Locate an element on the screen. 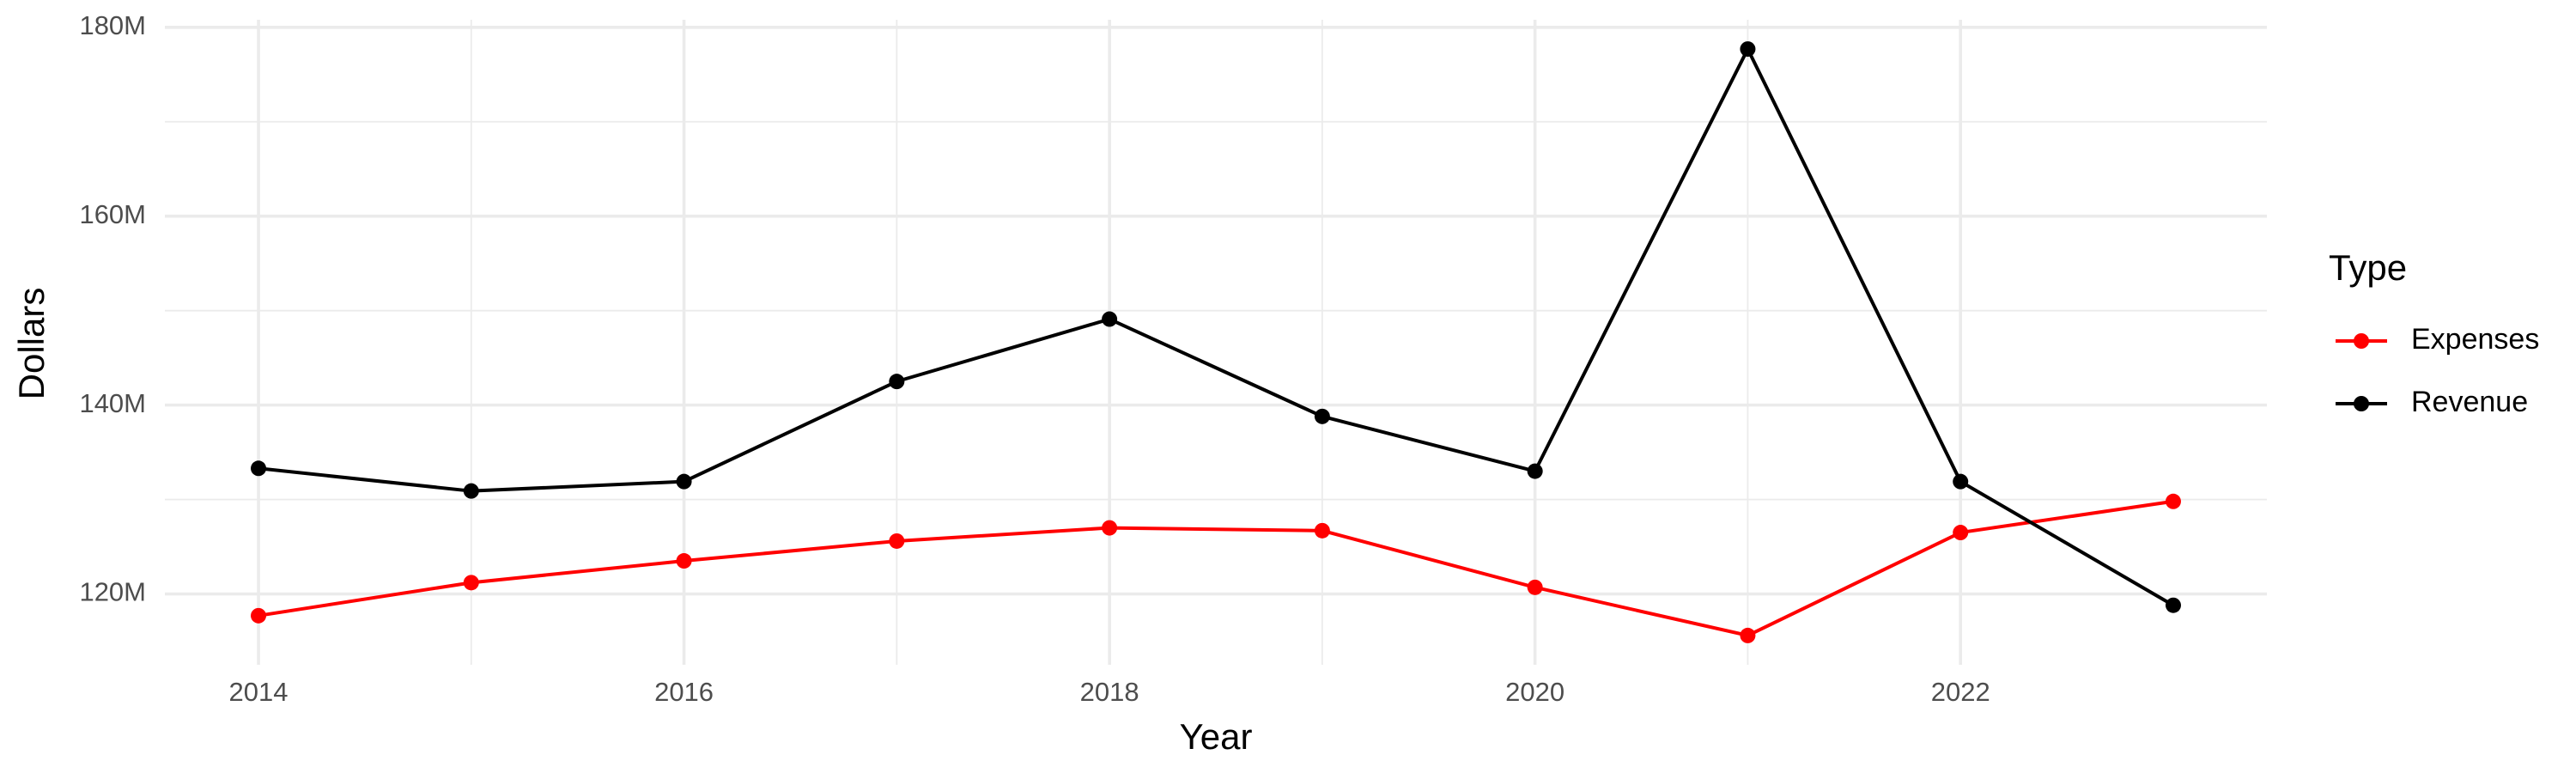 The image size is (2576, 773). x-tick-label: 2016 is located at coordinates (684, 692).